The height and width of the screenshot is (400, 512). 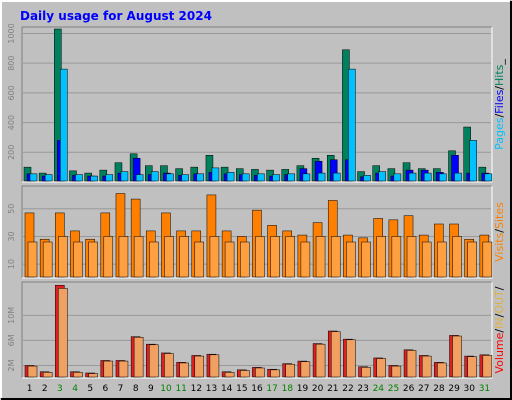 I want to click on xtick-day-label: 7, so click(x=121, y=389).